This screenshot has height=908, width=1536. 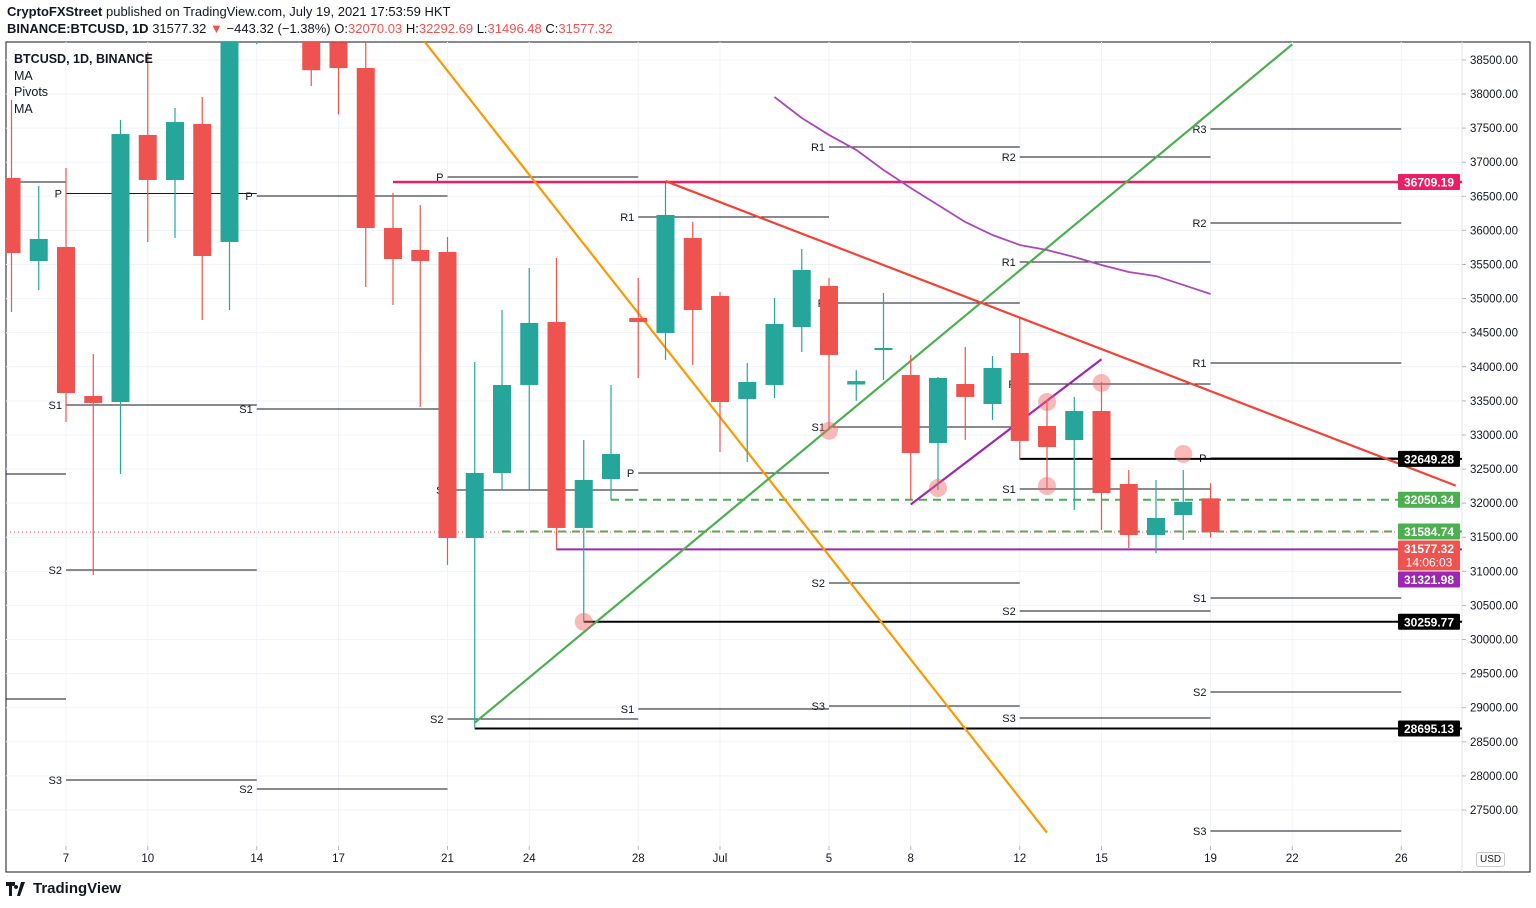 What do you see at coordinates (375, 28) in the screenshot?
I see `open-value: 32070.03` at bounding box center [375, 28].